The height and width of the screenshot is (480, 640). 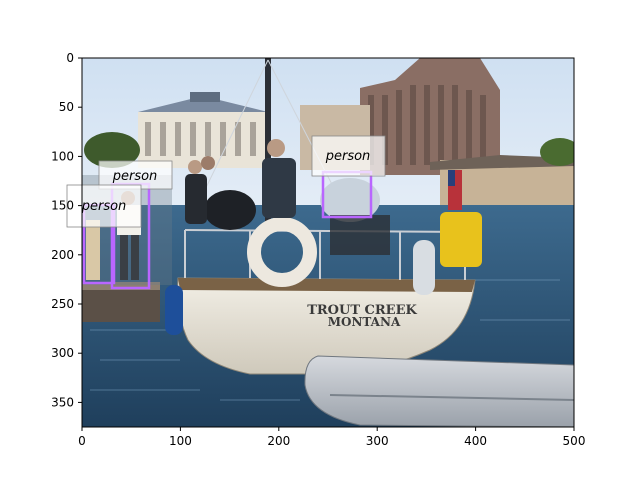 I want to click on y-tick: 350, so click(x=66, y=402).